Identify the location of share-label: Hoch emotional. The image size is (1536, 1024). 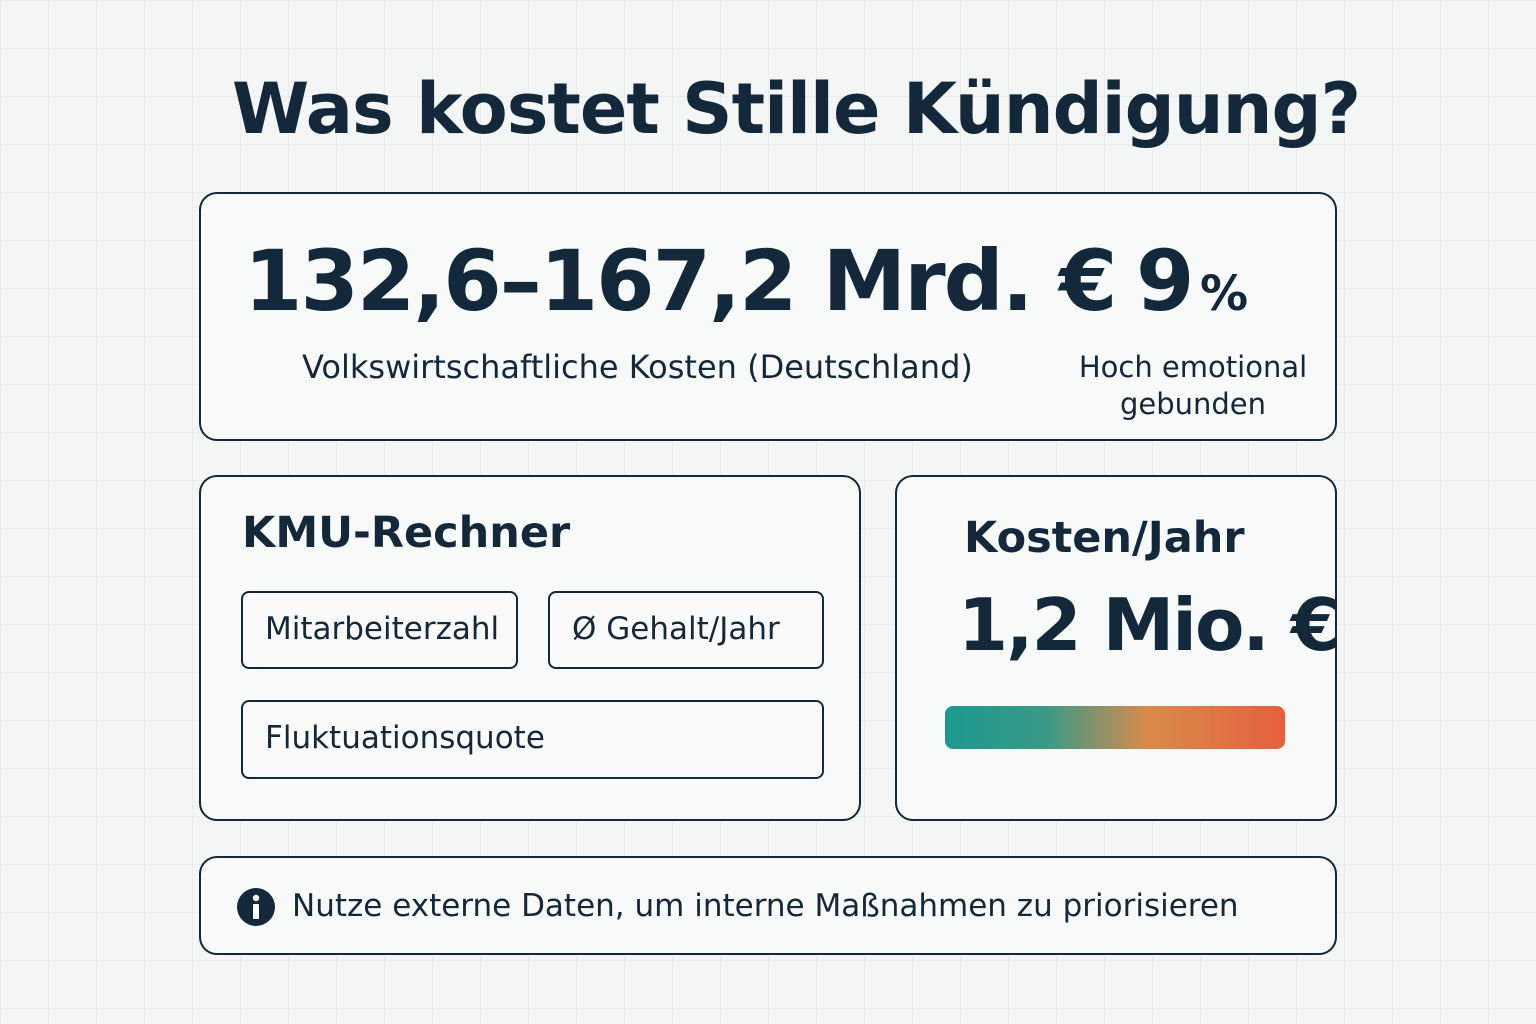
(1193, 367).